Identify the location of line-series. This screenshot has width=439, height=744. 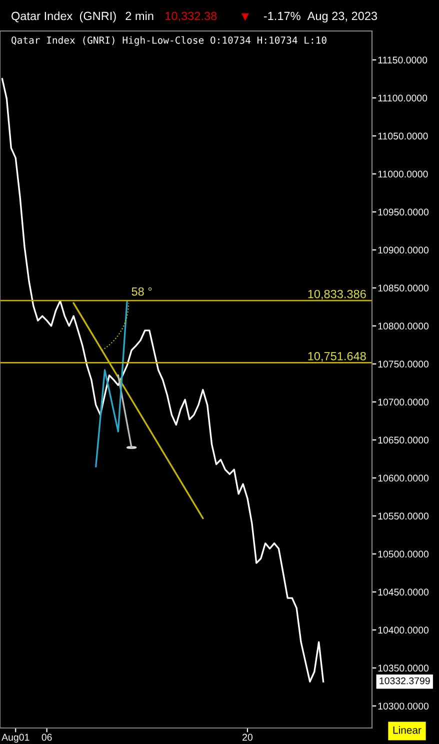
(111, 384).